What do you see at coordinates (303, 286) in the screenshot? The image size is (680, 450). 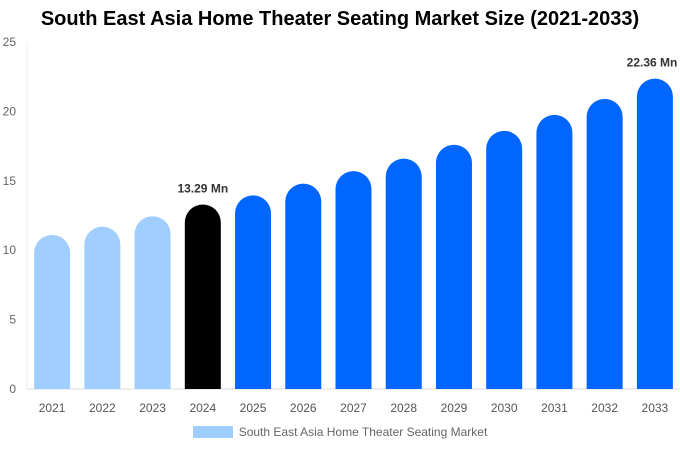 I see `bar-2026` at bounding box center [303, 286].